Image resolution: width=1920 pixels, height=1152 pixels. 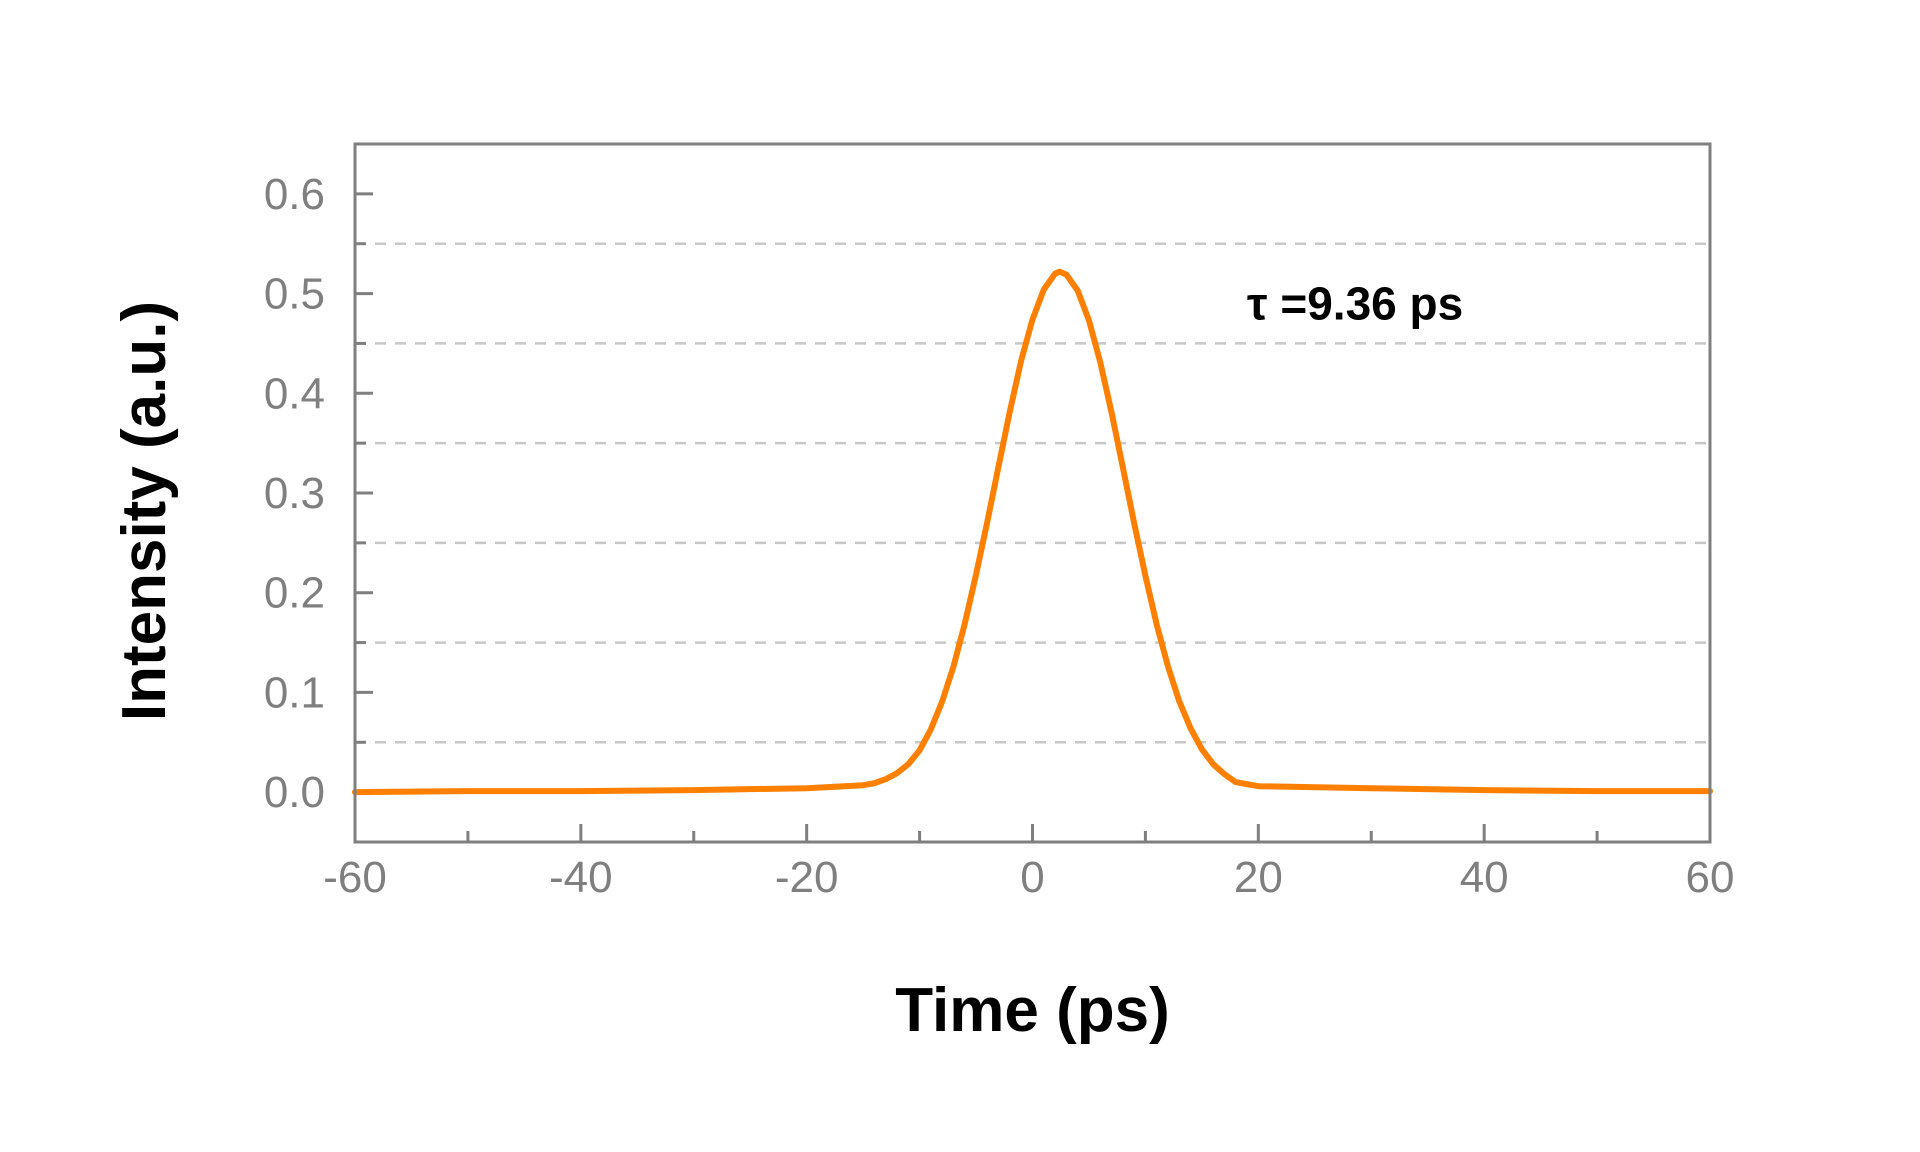 I want to click on y-tick-label: 0.0, so click(x=294, y=792).